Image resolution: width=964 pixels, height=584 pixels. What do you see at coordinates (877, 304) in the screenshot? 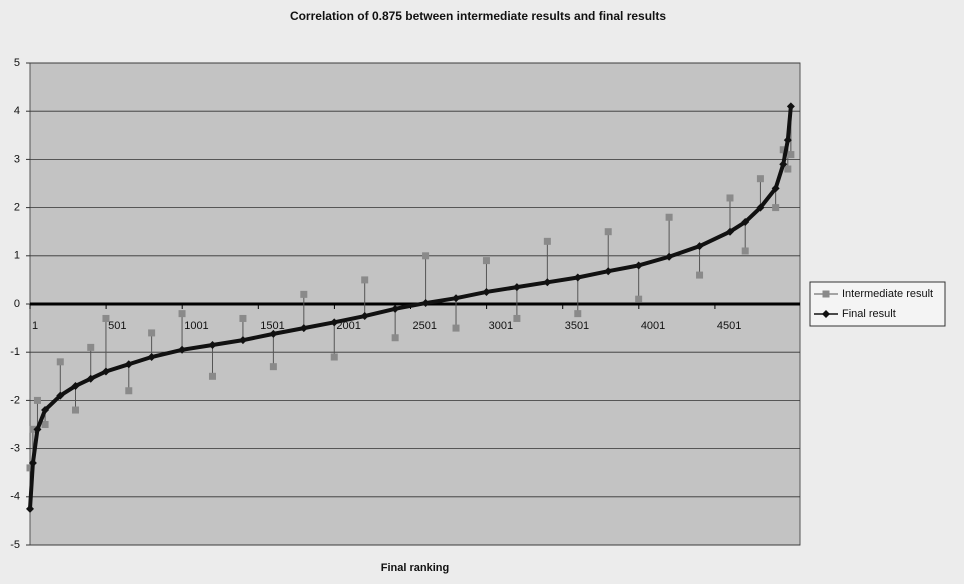
I see `legend` at bounding box center [877, 304].